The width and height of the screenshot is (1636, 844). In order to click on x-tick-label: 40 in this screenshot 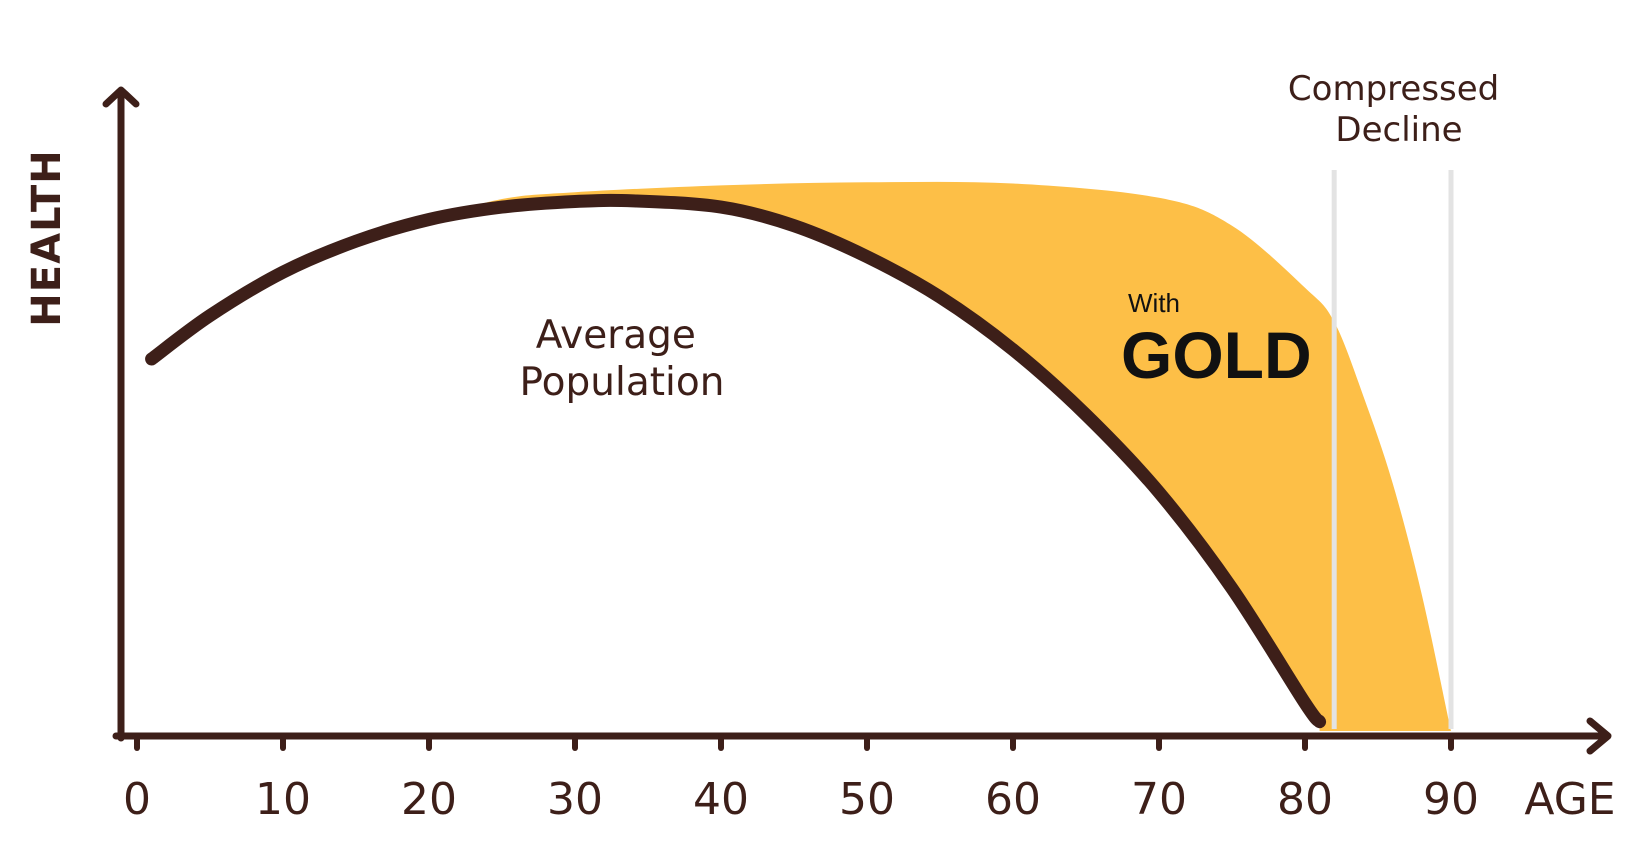, I will do `click(721, 799)`.